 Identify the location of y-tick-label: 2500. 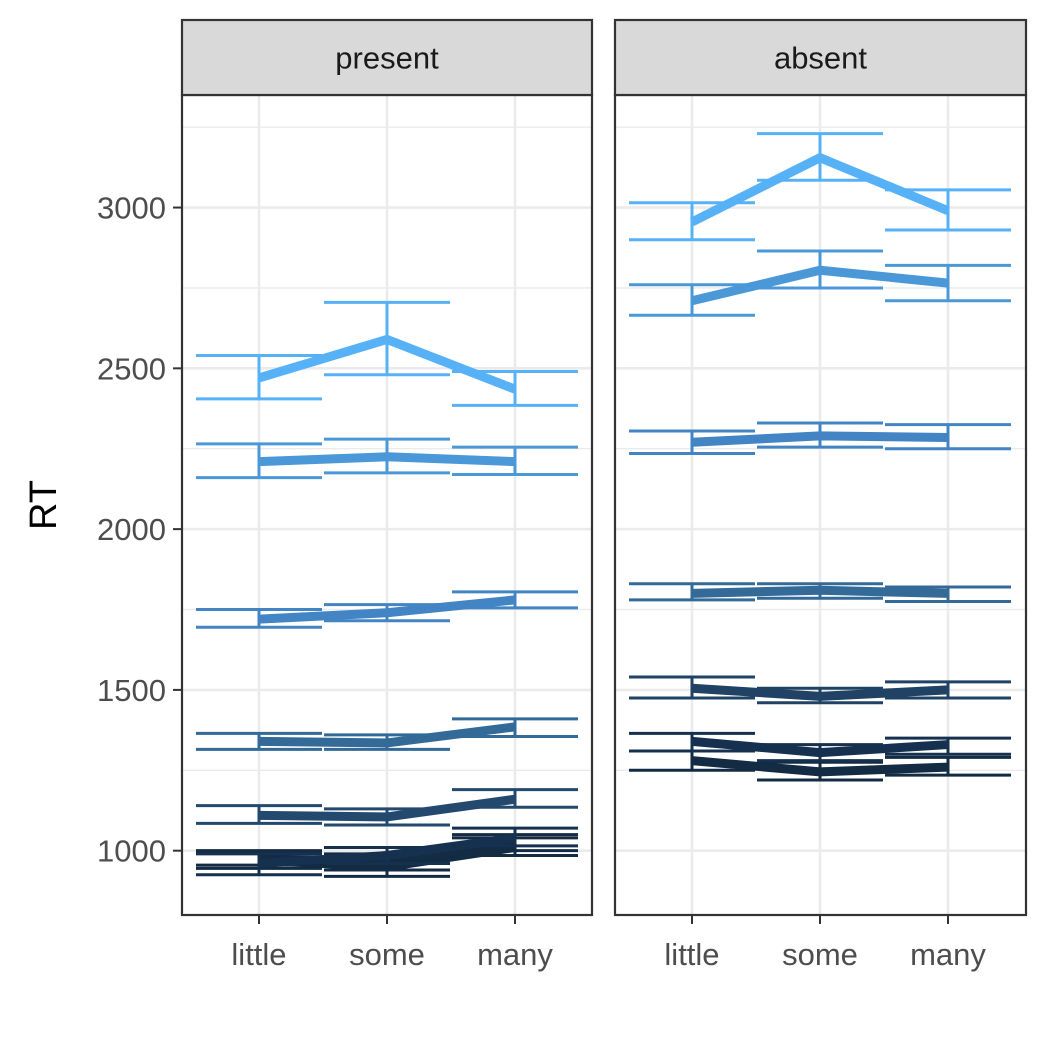
(131, 368).